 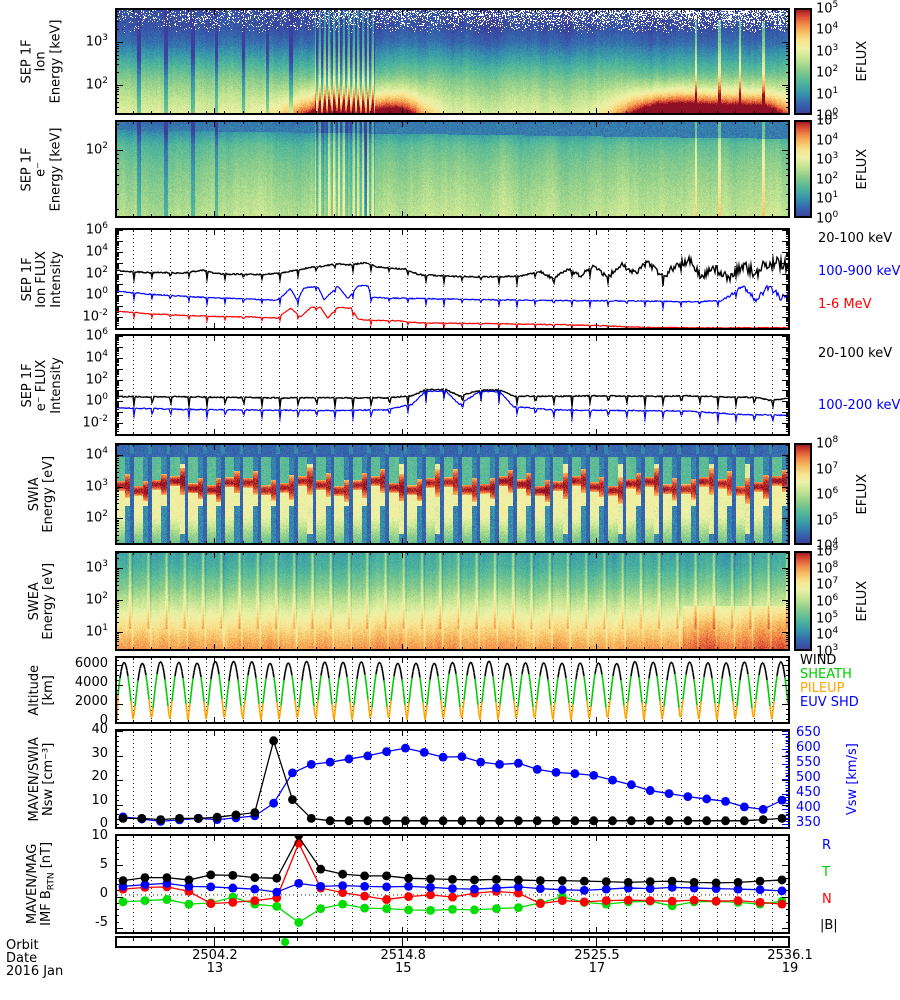 What do you see at coordinates (808, 747) in the screenshot?
I see `ytick-vsw: 600` at bounding box center [808, 747].